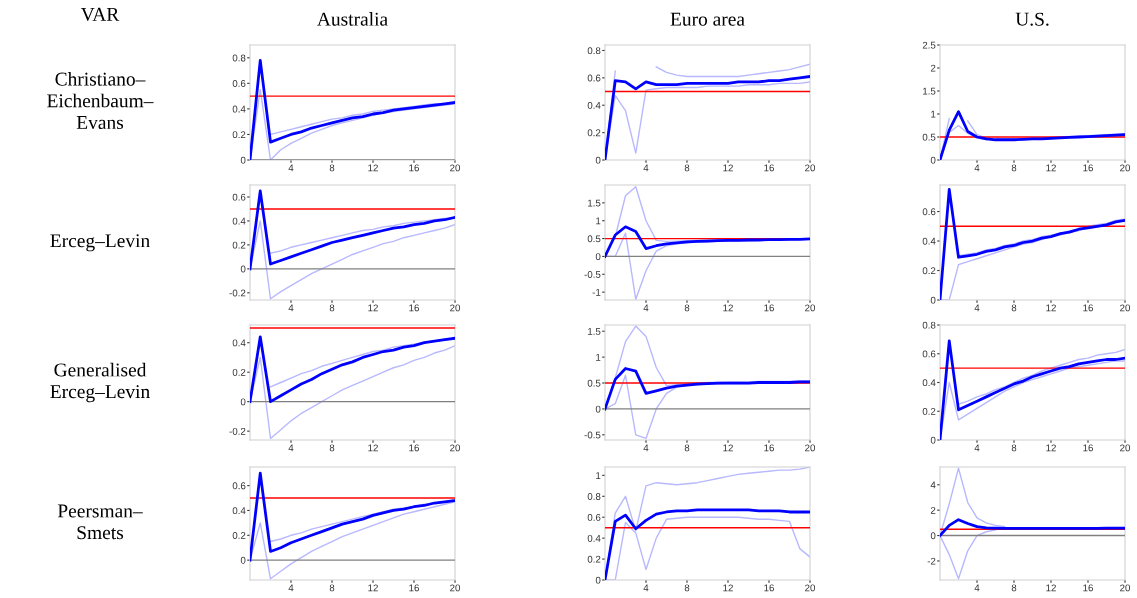 This screenshot has height=598, width=1137. What do you see at coordinates (933, 485) in the screenshot?
I see `y-tick-label: 4` at bounding box center [933, 485].